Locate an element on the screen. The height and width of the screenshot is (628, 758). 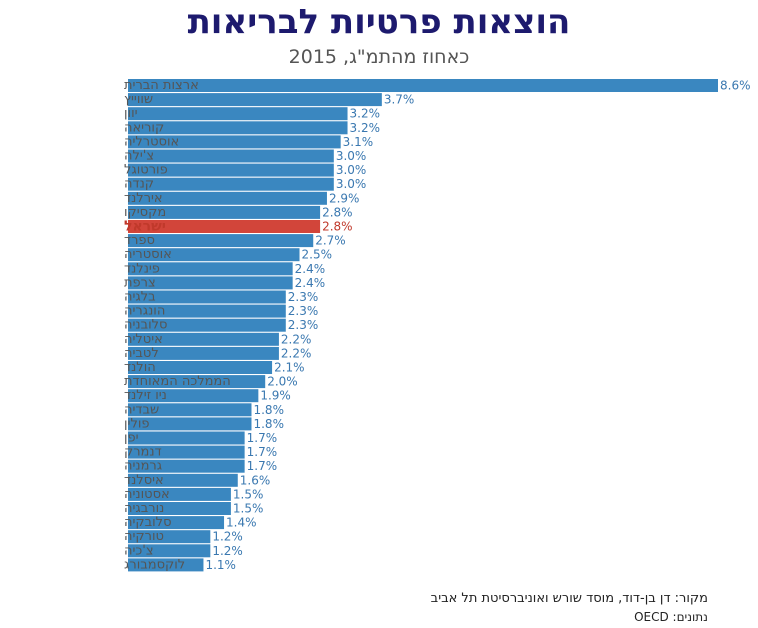
category-label-29: אסטוניה is located at coordinates (147, 494).